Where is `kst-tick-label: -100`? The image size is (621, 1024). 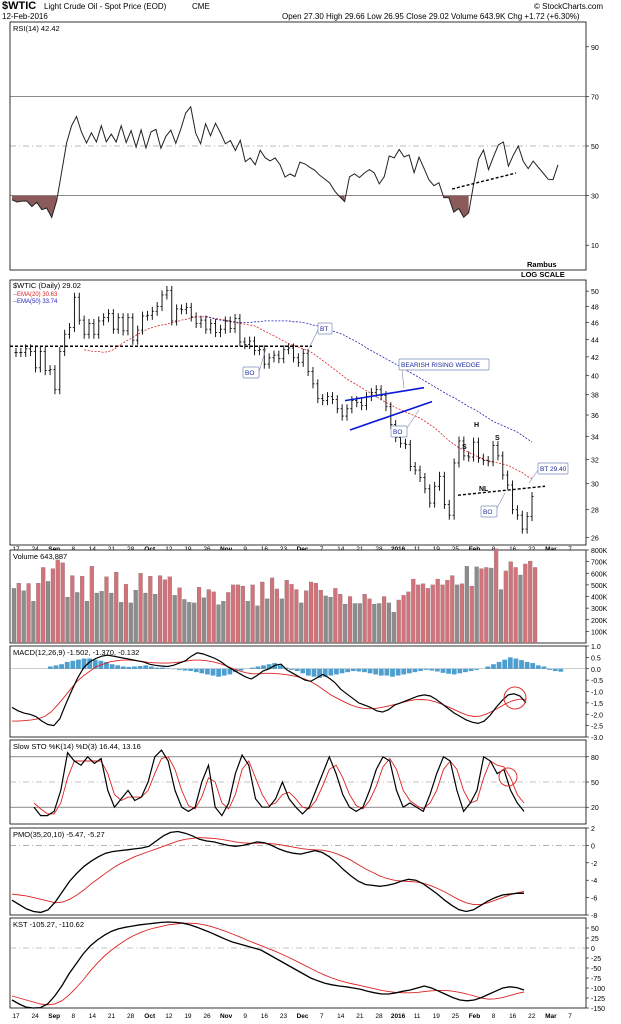 kst-tick-label: -100 is located at coordinates (598, 989).